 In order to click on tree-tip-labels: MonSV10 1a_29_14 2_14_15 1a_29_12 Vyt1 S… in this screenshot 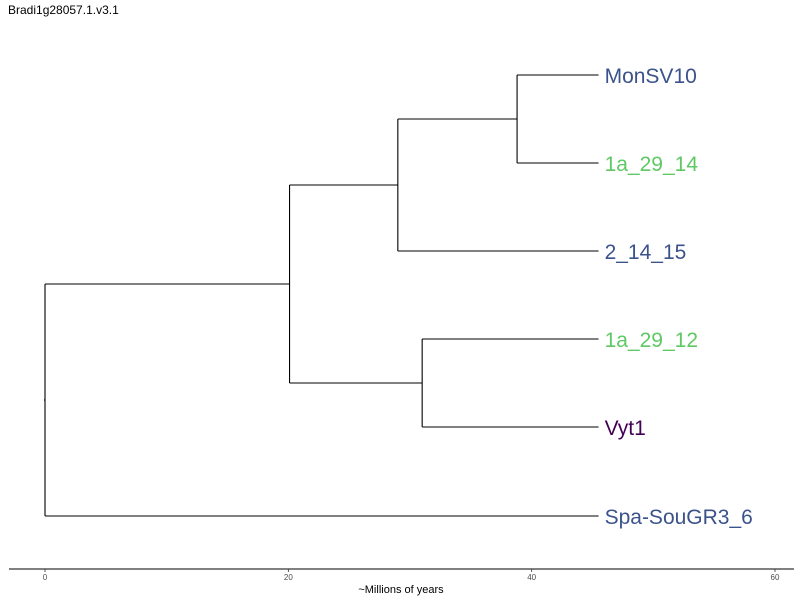, I will do `click(679, 297)`.